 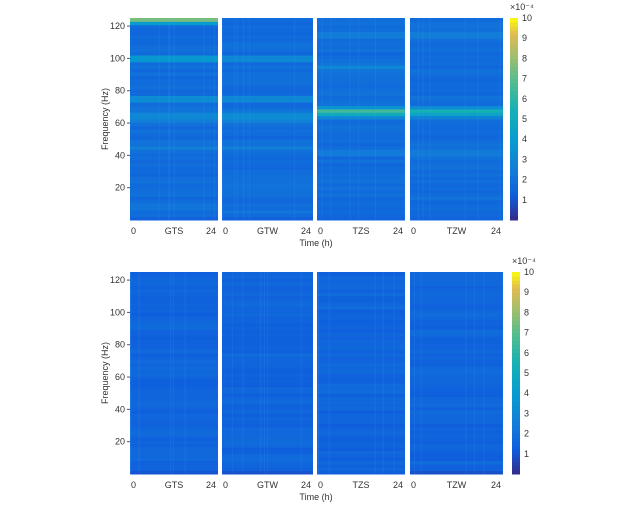 What do you see at coordinates (524, 180) in the screenshot?
I see `colorbar-tick-label: 2` at bounding box center [524, 180].